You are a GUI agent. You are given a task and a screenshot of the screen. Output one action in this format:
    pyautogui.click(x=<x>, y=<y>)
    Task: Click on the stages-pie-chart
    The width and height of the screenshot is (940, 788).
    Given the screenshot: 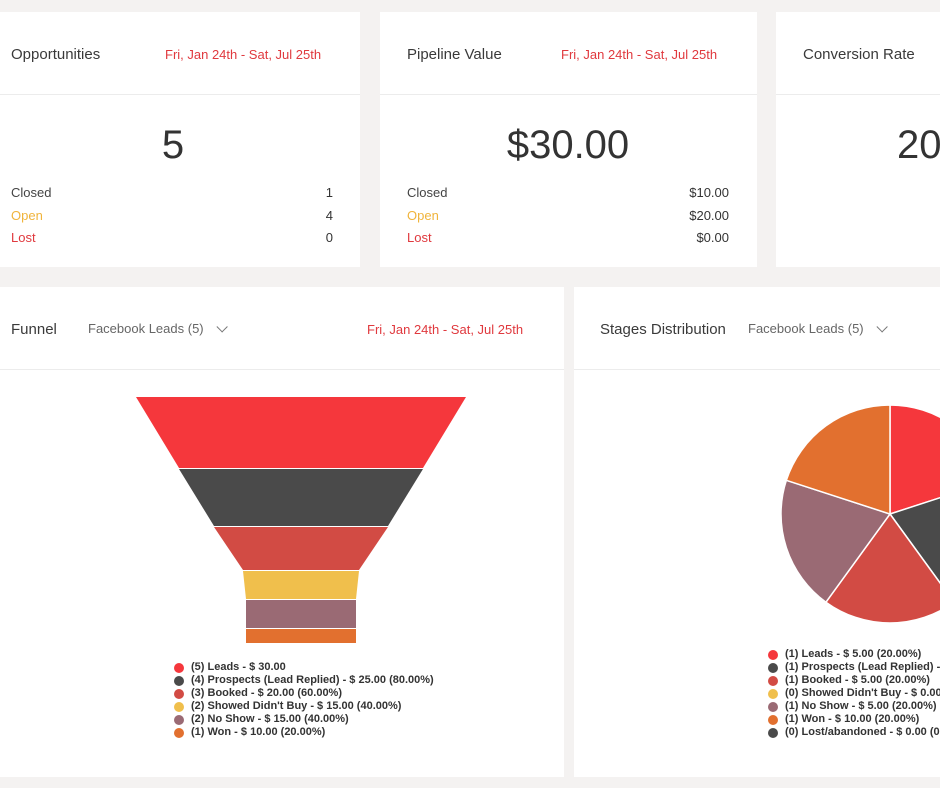 What is the action you would take?
    pyautogui.click(x=860, y=514)
    